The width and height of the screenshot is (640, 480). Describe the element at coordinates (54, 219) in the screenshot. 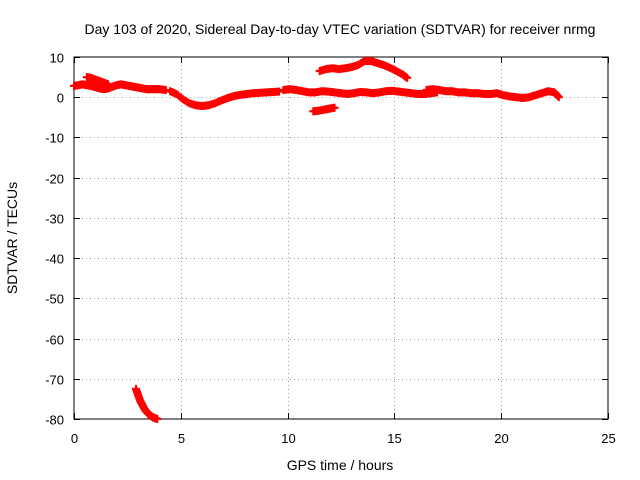

I see `y-tick-label: -30` at that location.